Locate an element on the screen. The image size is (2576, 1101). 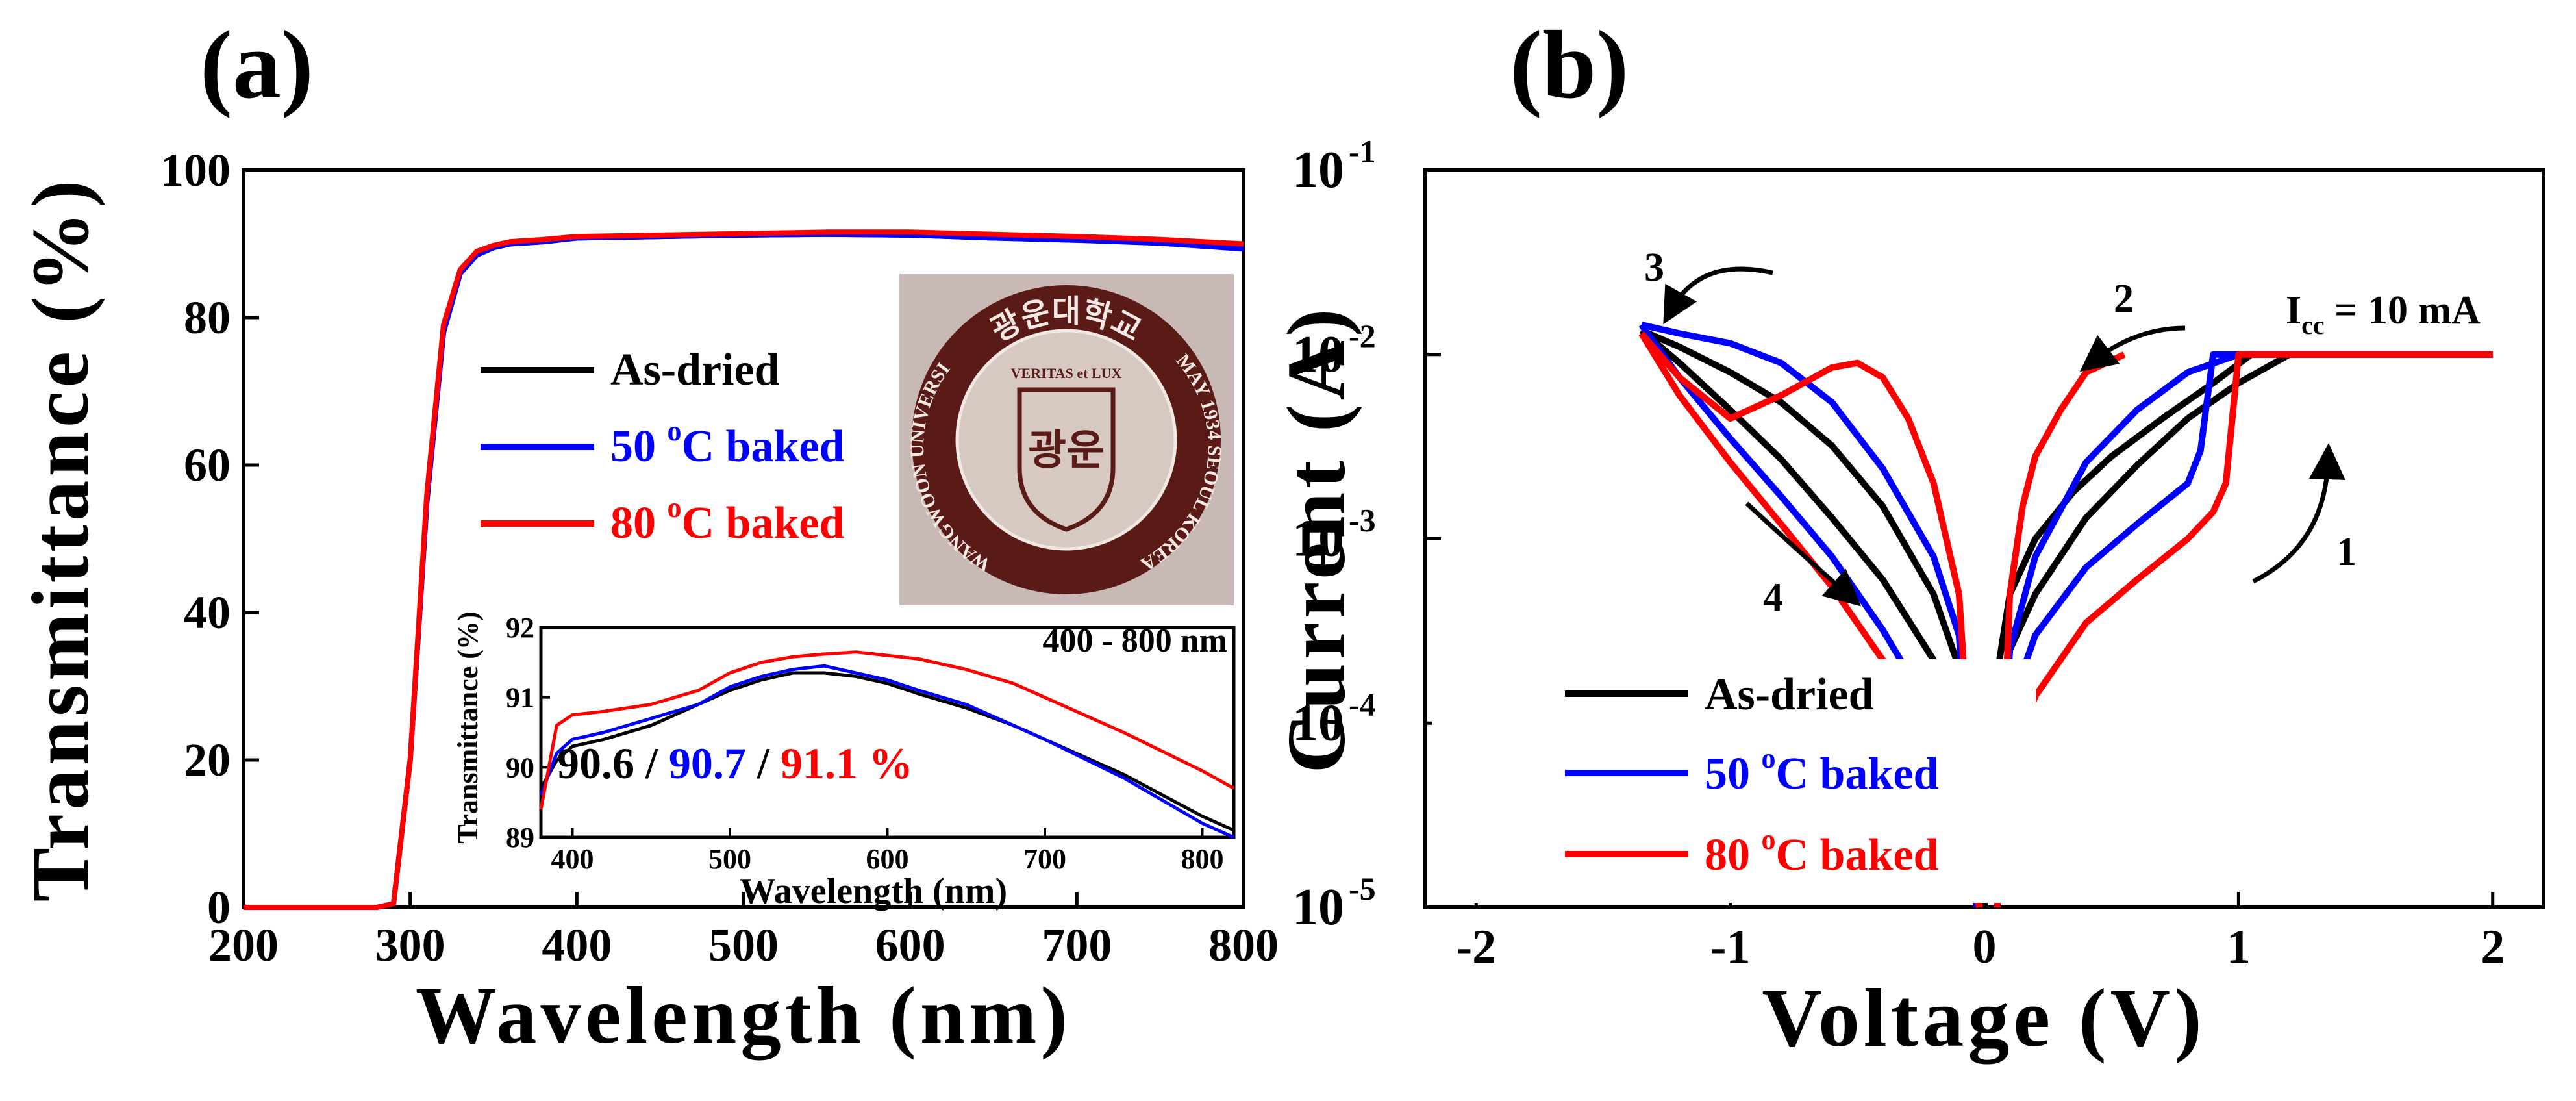
legend-label-80c: 80 oC baked is located at coordinates (727, 520).